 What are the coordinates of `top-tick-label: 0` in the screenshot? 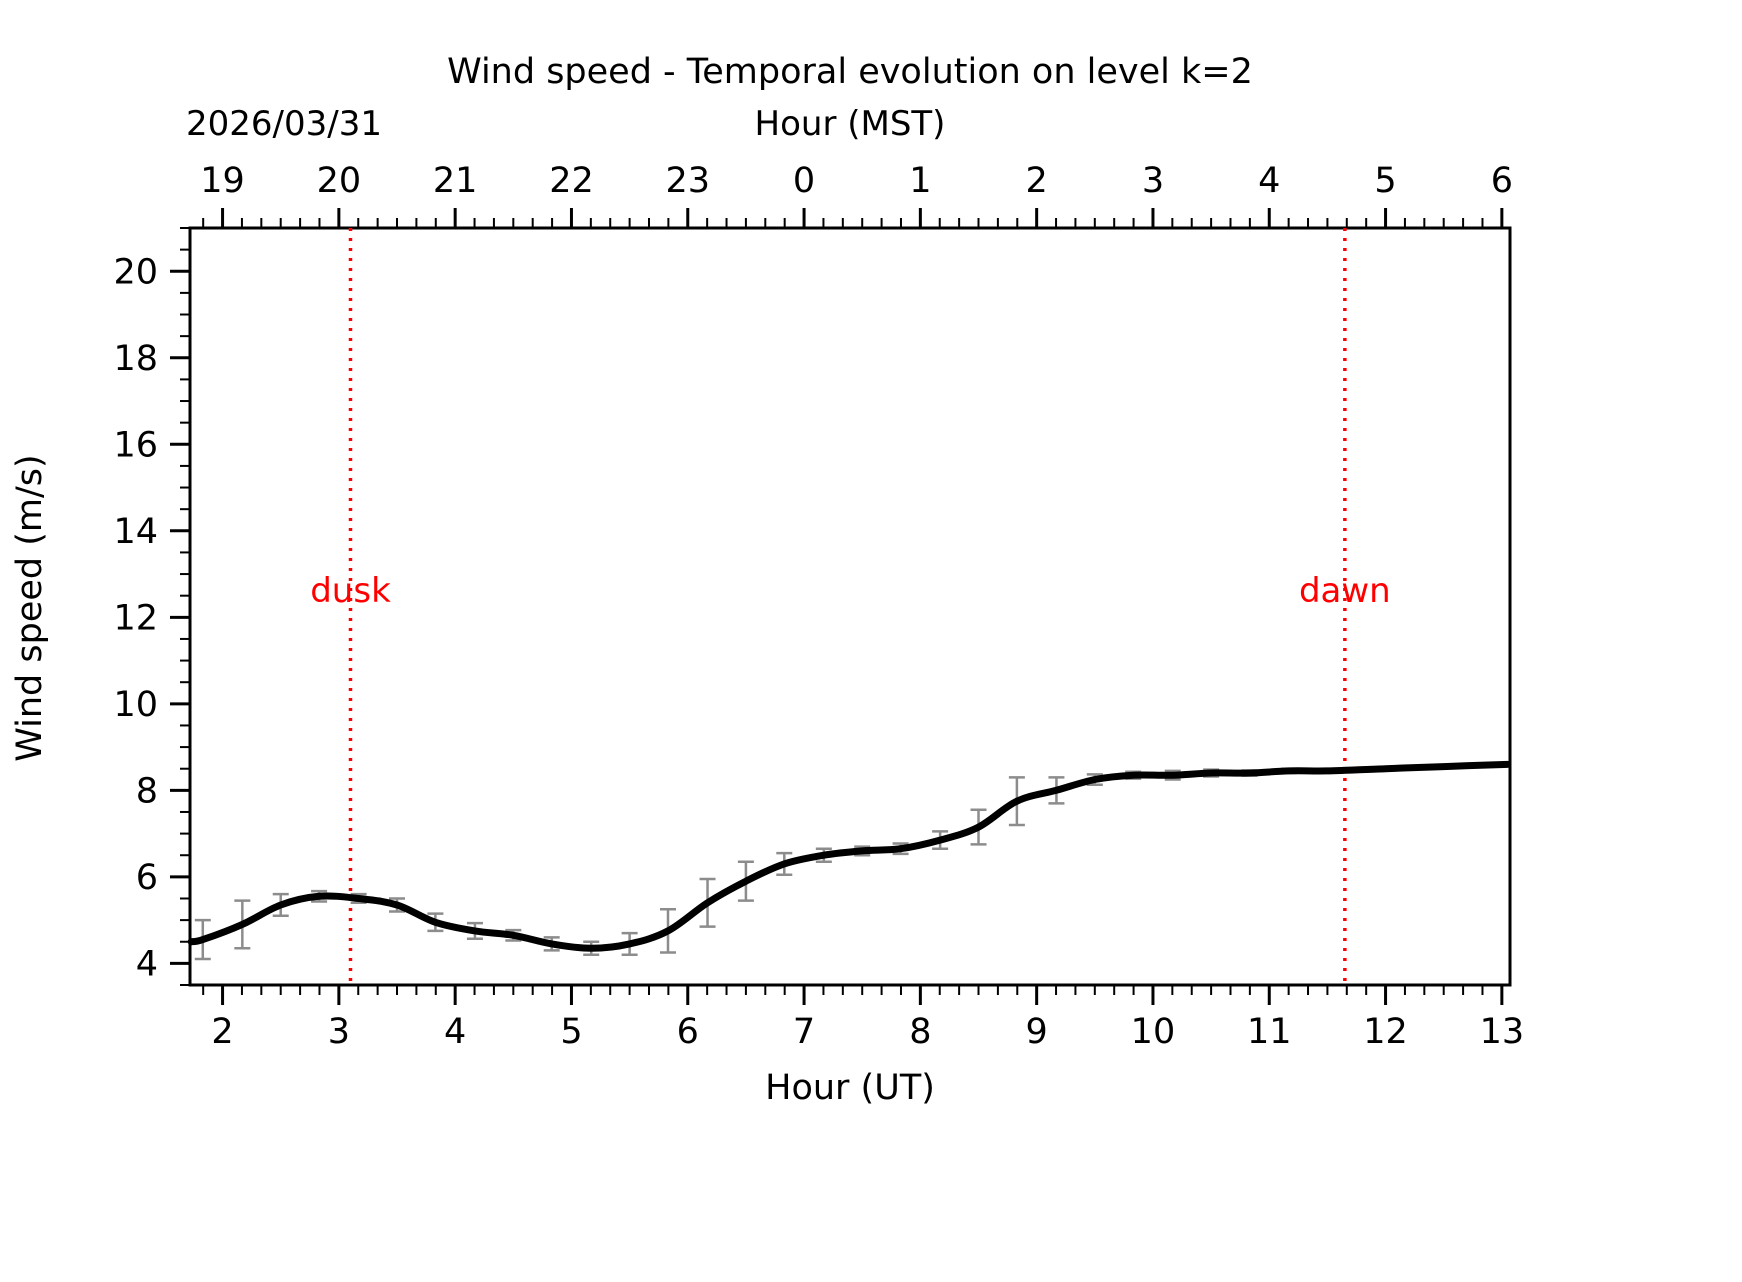 It's located at (804, 181).